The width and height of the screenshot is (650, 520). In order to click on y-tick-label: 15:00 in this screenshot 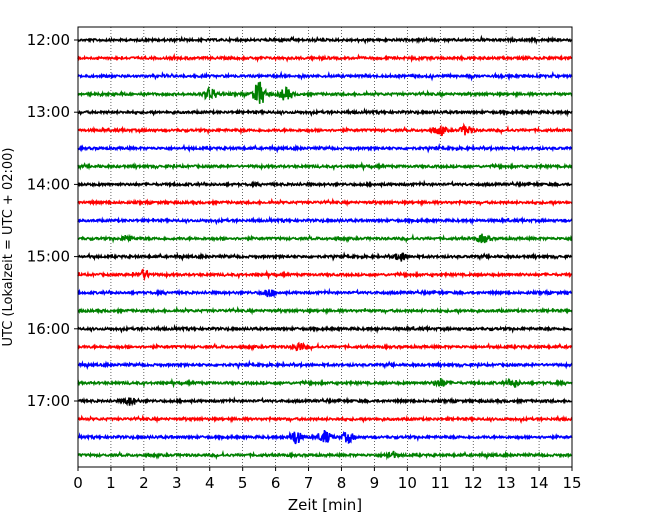, I will do `click(48, 257)`.